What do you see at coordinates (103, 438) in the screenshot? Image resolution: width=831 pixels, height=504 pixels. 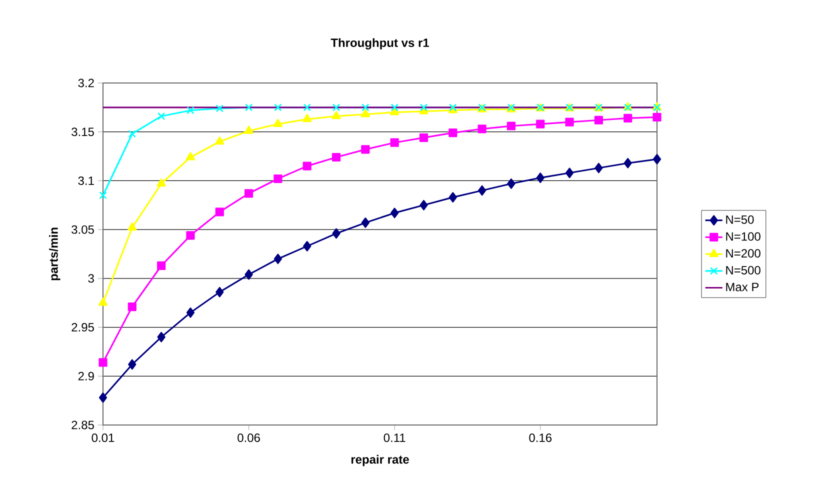 I see `x-tick-label: 0.01` at bounding box center [103, 438].